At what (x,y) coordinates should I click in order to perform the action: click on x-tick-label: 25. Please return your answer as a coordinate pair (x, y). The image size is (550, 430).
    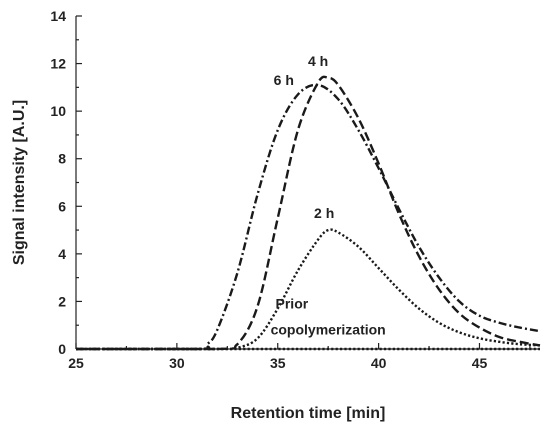
    Looking at the image, I should click on (76, 363).